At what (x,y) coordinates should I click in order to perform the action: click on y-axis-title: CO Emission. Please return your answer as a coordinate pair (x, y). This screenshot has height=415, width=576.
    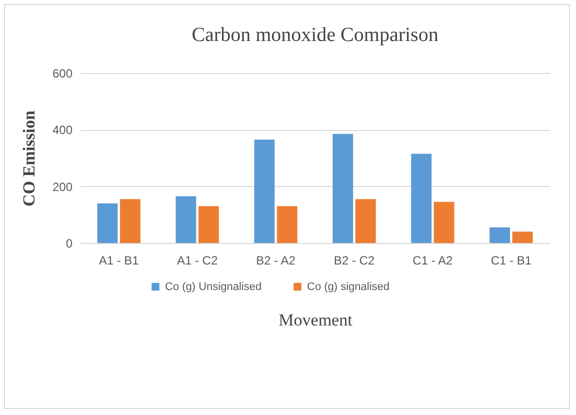
    Looking at the image, I should click on (28, 158).